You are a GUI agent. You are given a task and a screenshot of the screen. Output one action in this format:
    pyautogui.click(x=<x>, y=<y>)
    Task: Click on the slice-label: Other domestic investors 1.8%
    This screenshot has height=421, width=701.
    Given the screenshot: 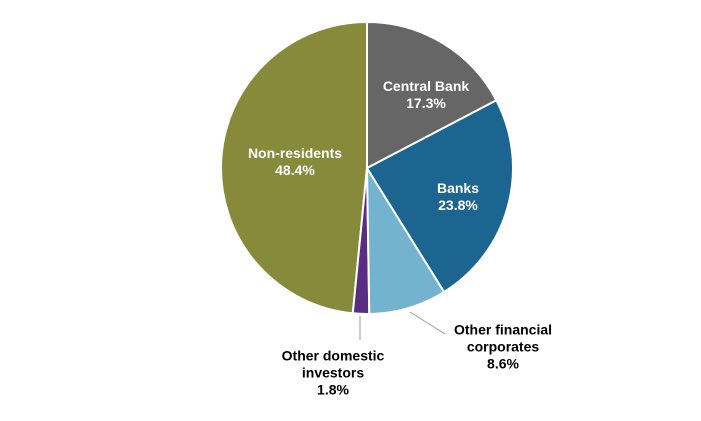 What is the action you would take?
    pyautogui.click(x=333, y=373)
    